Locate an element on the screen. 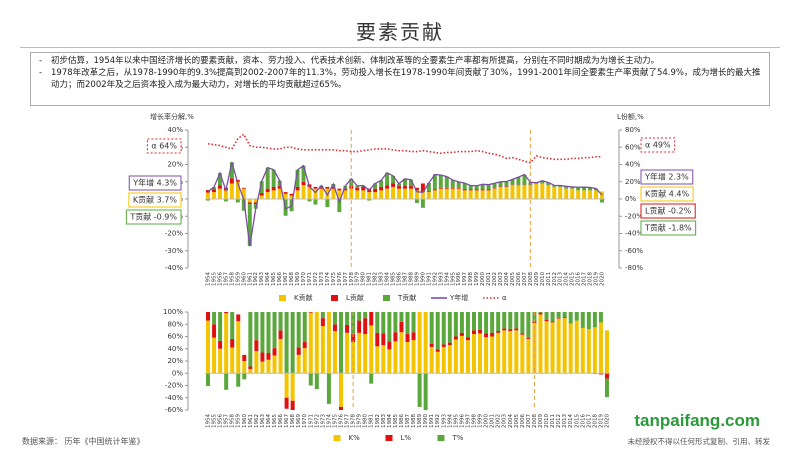 This screenshot has height=450, width=800. x-tick-label: 1954 is located at coordinates (208, 279).